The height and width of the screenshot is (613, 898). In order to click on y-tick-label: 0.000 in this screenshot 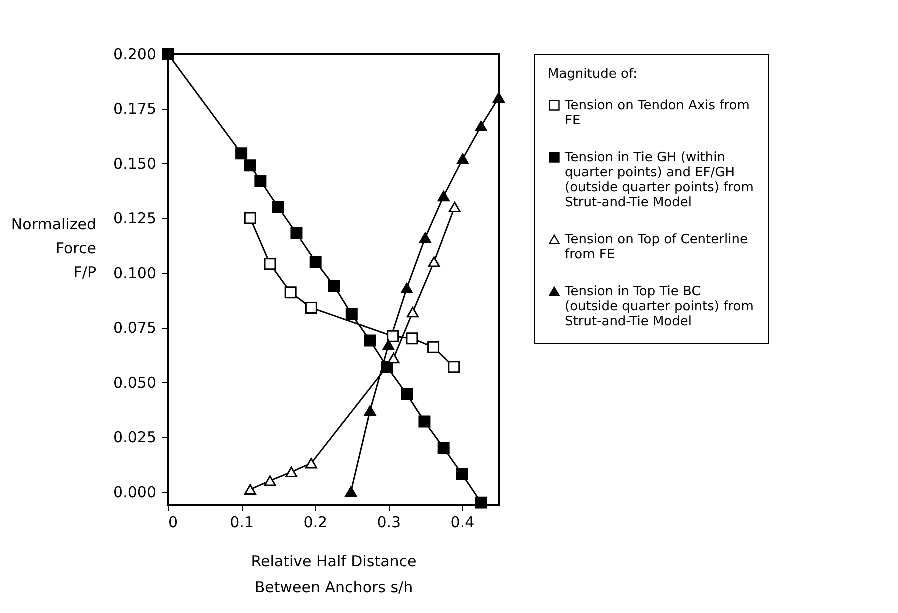, I will do `click(135, 492)`.